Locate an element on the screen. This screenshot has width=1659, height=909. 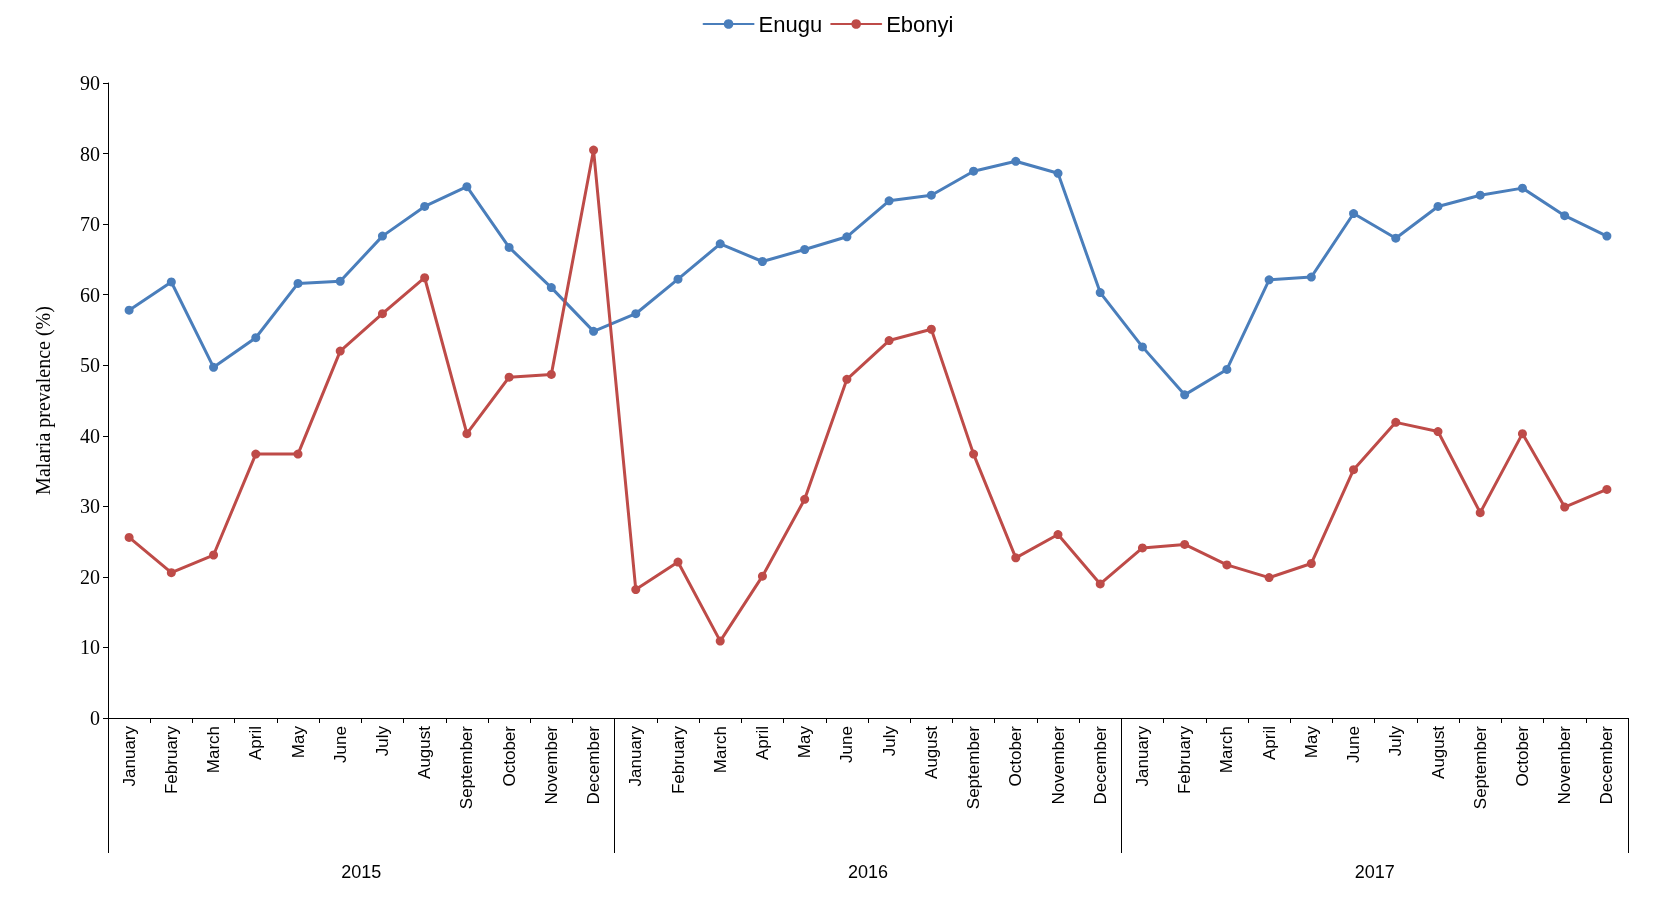
text: 2015 is located at coordinates (361, 872).